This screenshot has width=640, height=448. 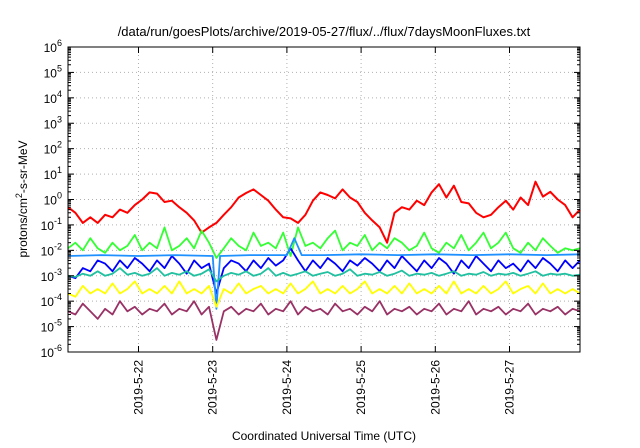 What do you see at coordinates (53, 97) in the screenshot?
I see `y-tick-label: 10⁴` at bounding box center [53, 97].